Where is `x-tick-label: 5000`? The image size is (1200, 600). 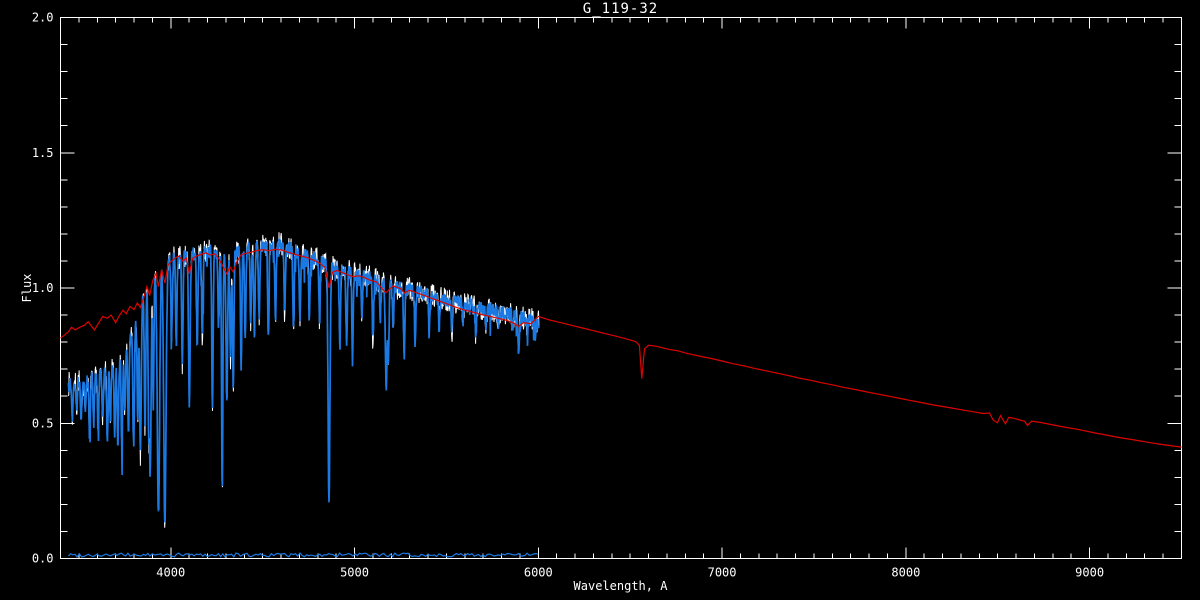
x-tick-label: 5000 is located at coordinates (354, 573).